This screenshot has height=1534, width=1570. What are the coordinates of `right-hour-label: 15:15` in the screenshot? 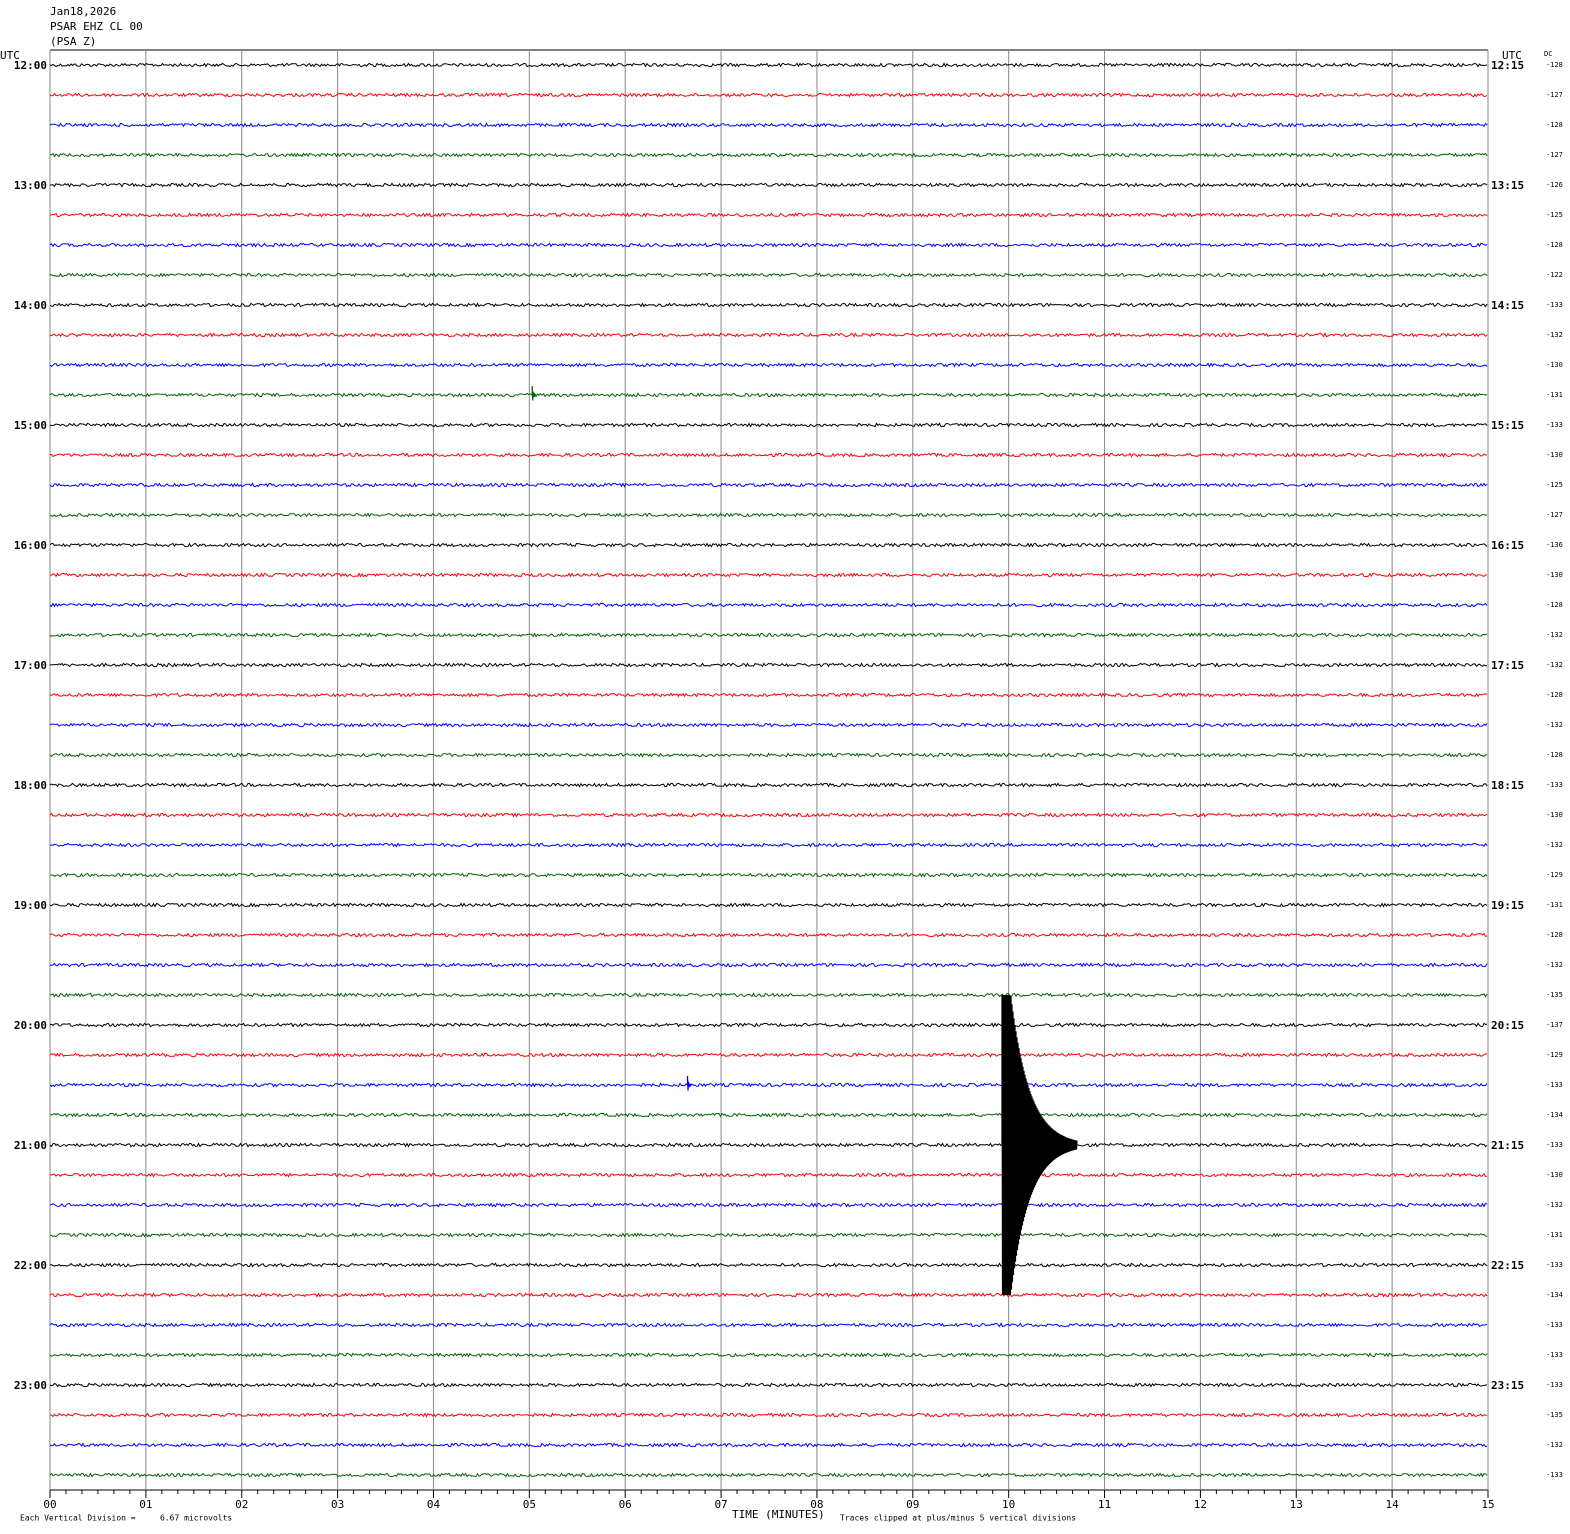 It's located at (1507, 425).